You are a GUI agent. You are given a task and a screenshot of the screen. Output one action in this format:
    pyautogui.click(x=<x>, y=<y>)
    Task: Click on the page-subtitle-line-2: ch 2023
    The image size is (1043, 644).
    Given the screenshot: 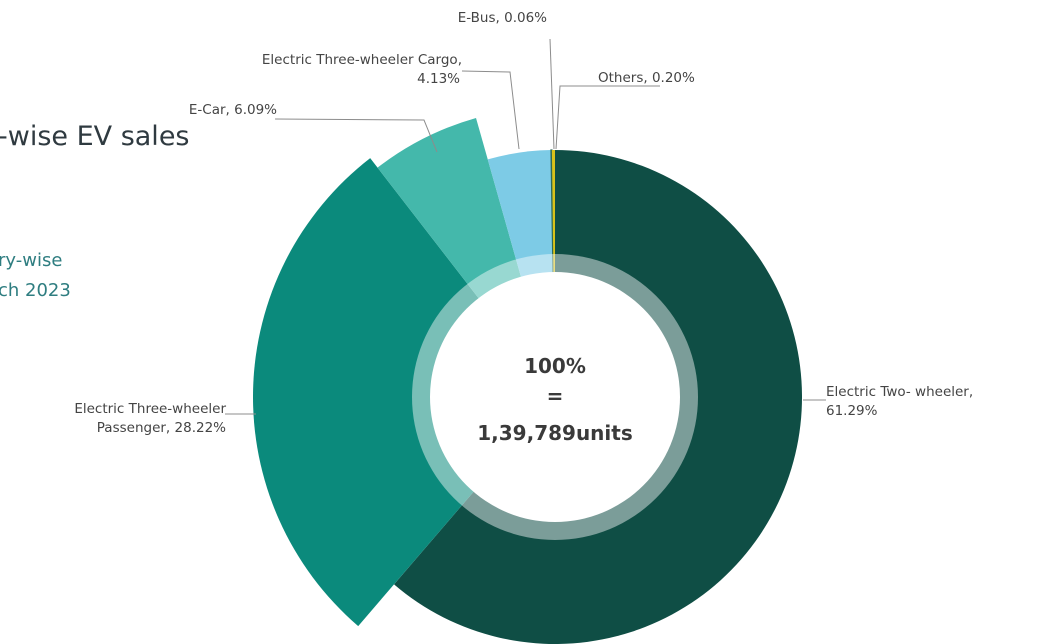 What is the action you would take?
    pyautogui.click(x=35, y=290)
    